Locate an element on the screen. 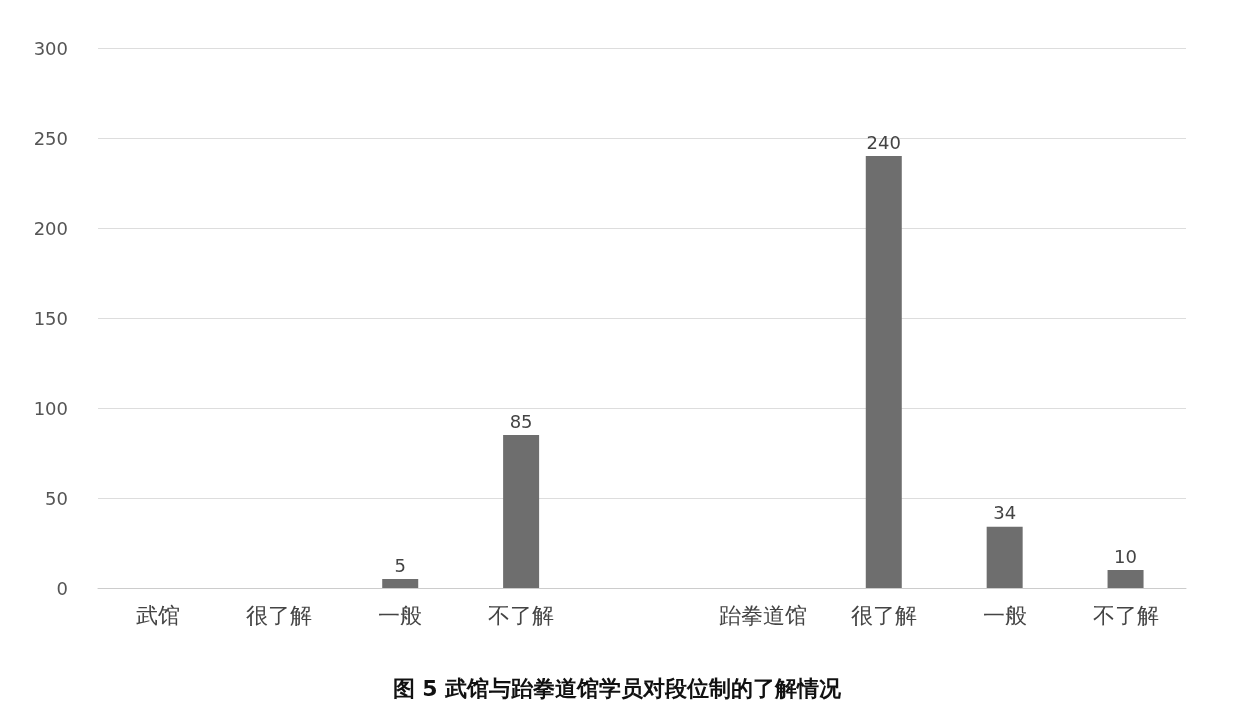 Image resolution: width=1234 pixels, height=720 pixels. y-tick-label: 200 is located at coordinates (50, 228).